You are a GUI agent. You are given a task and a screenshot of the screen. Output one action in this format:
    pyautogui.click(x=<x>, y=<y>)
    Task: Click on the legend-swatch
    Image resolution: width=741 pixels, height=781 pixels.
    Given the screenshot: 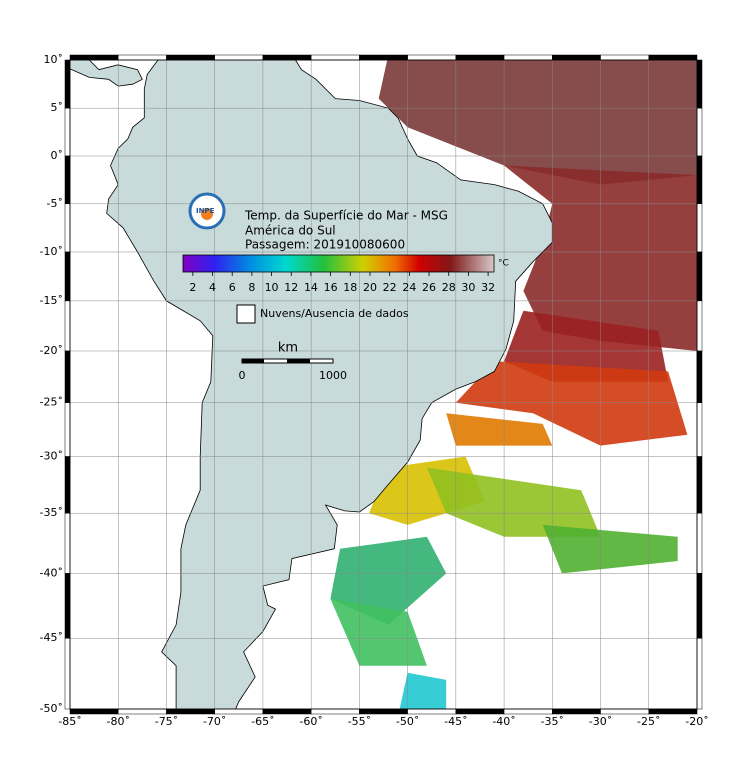 What is the action you would take?
    pyautogui.click(x=246, y=314)
    